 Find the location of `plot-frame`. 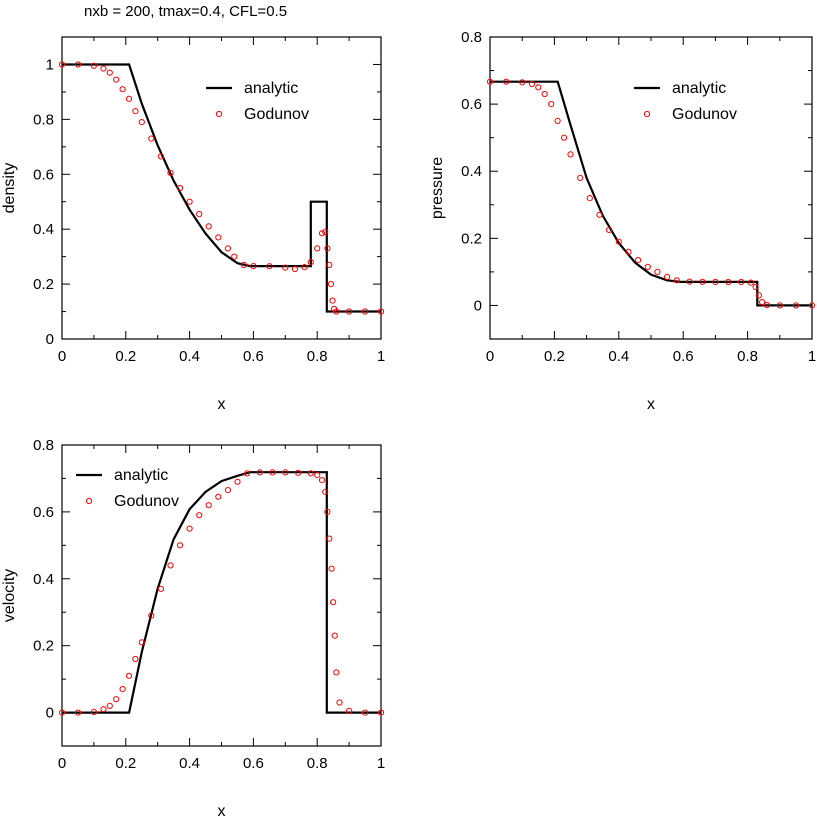

plot-frame is located at coordinates (221, 188).